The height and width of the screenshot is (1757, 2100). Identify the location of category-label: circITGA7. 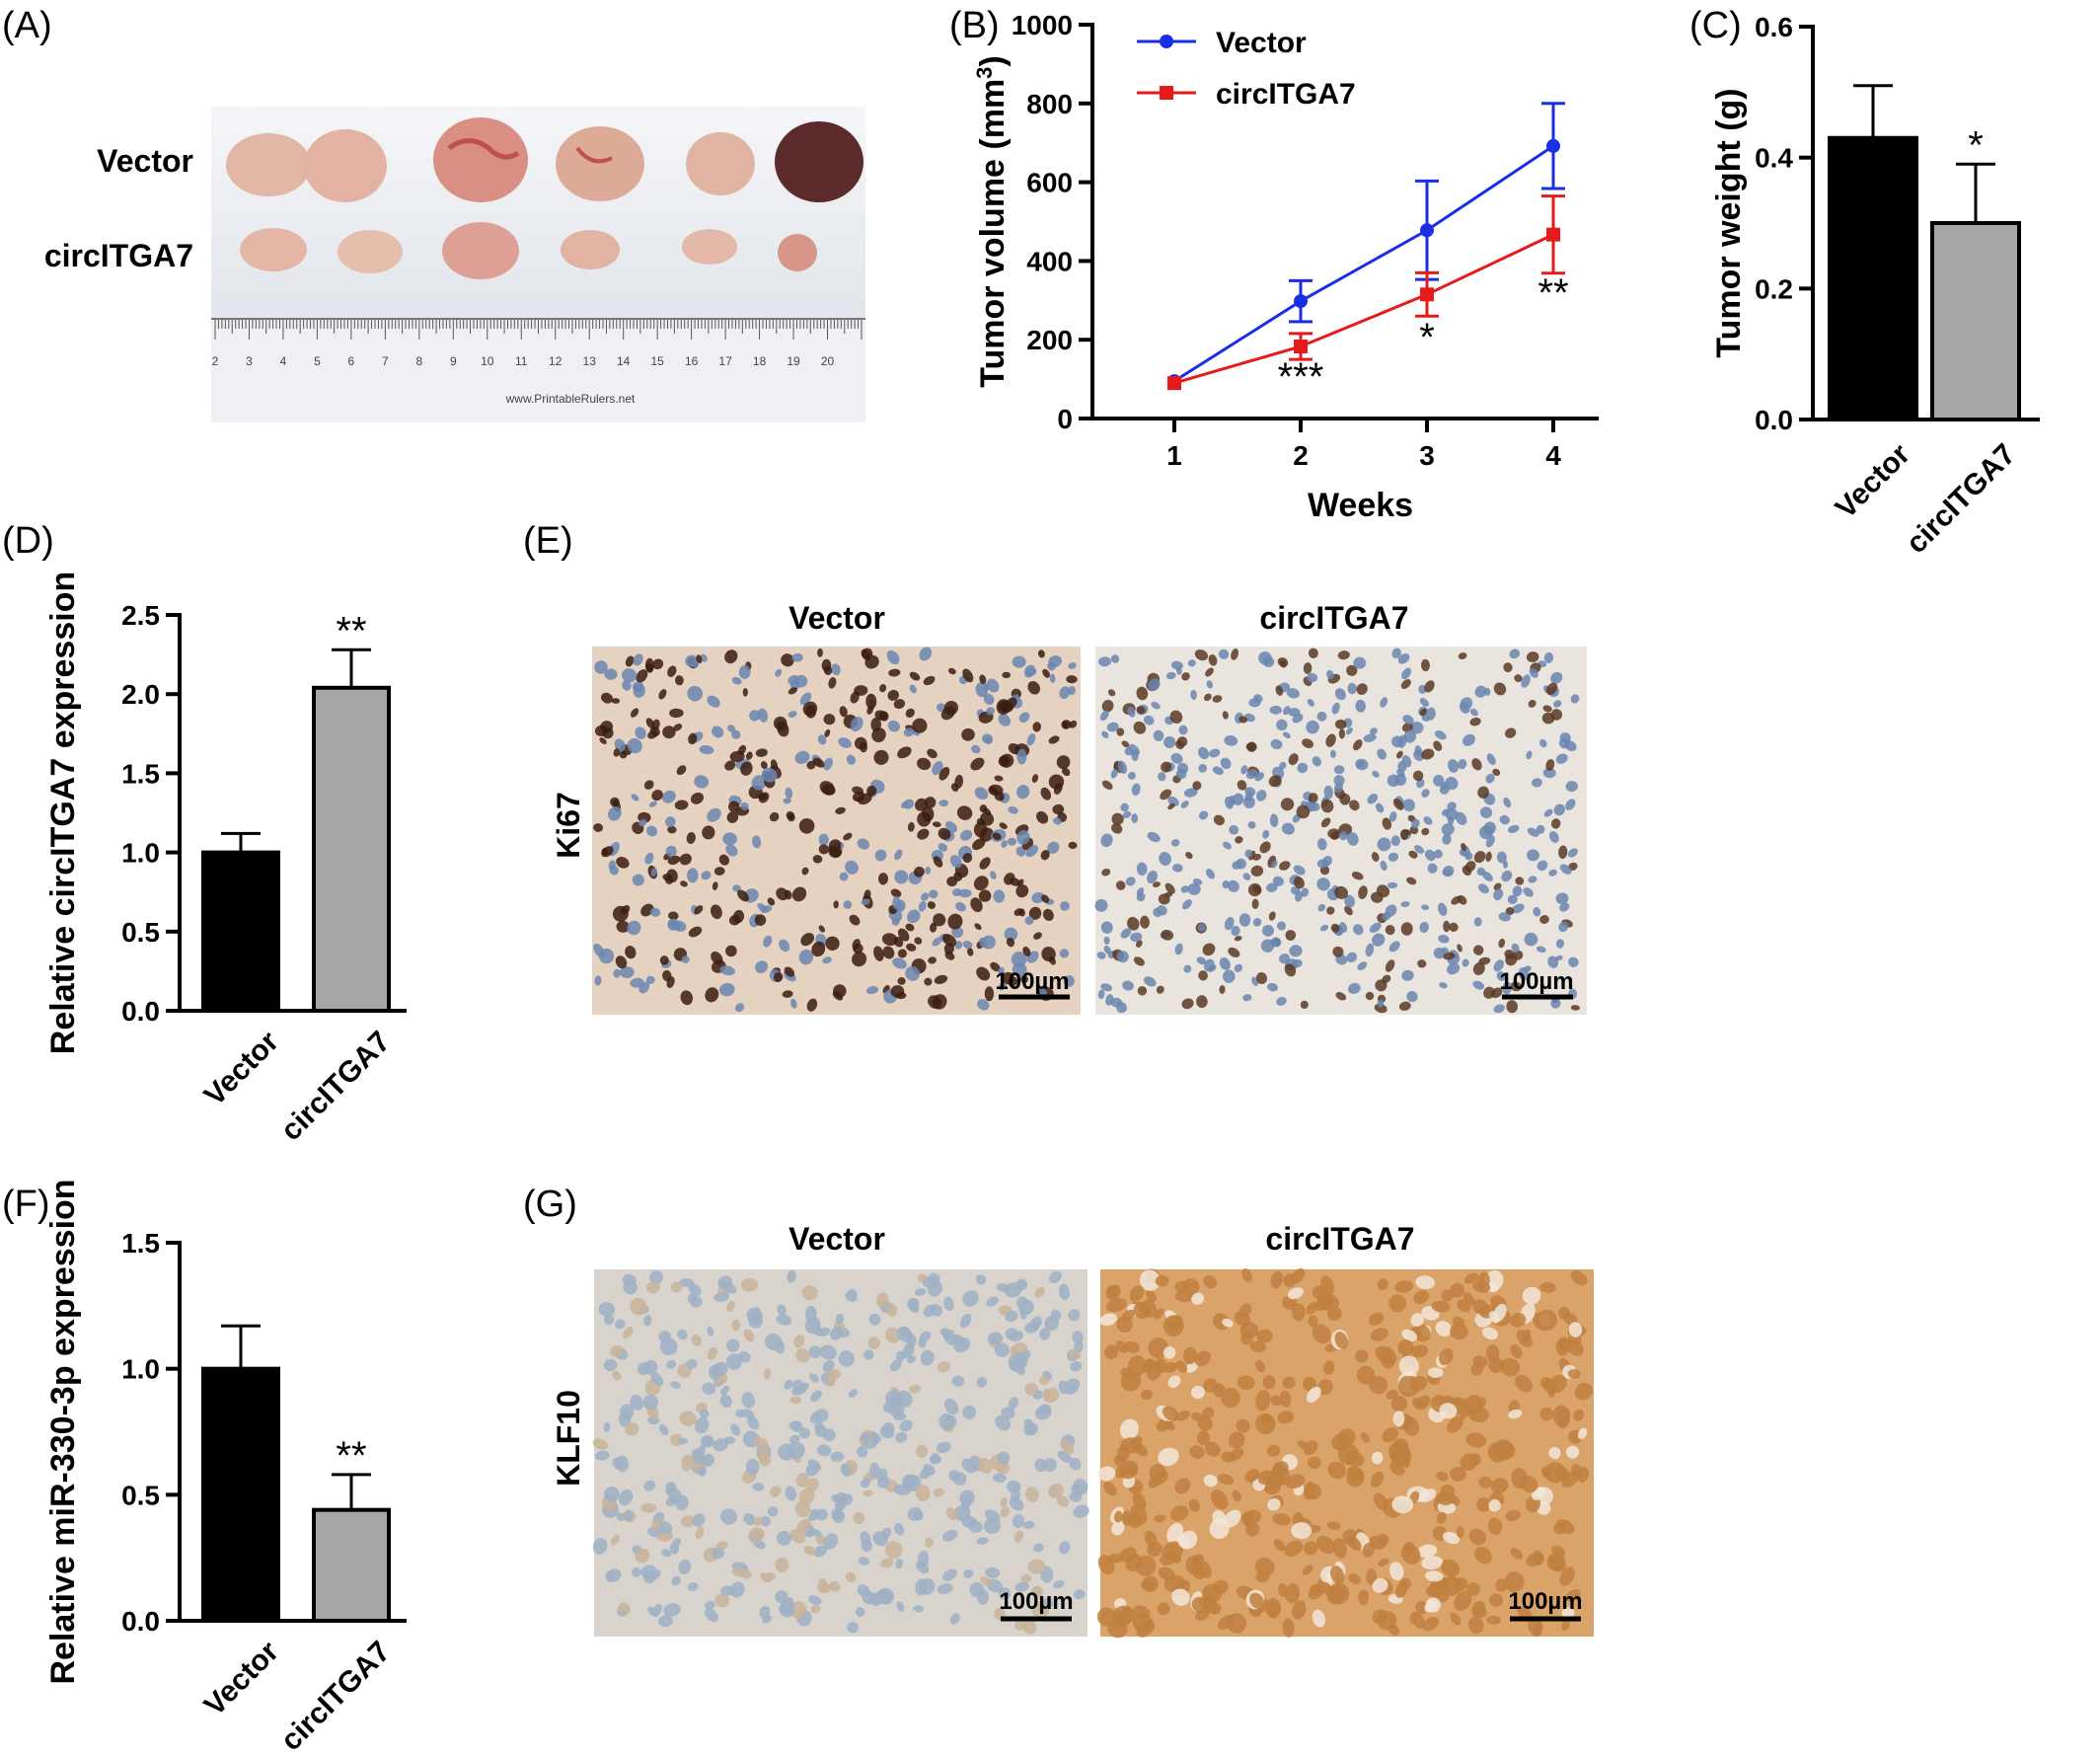
(335, 1087).